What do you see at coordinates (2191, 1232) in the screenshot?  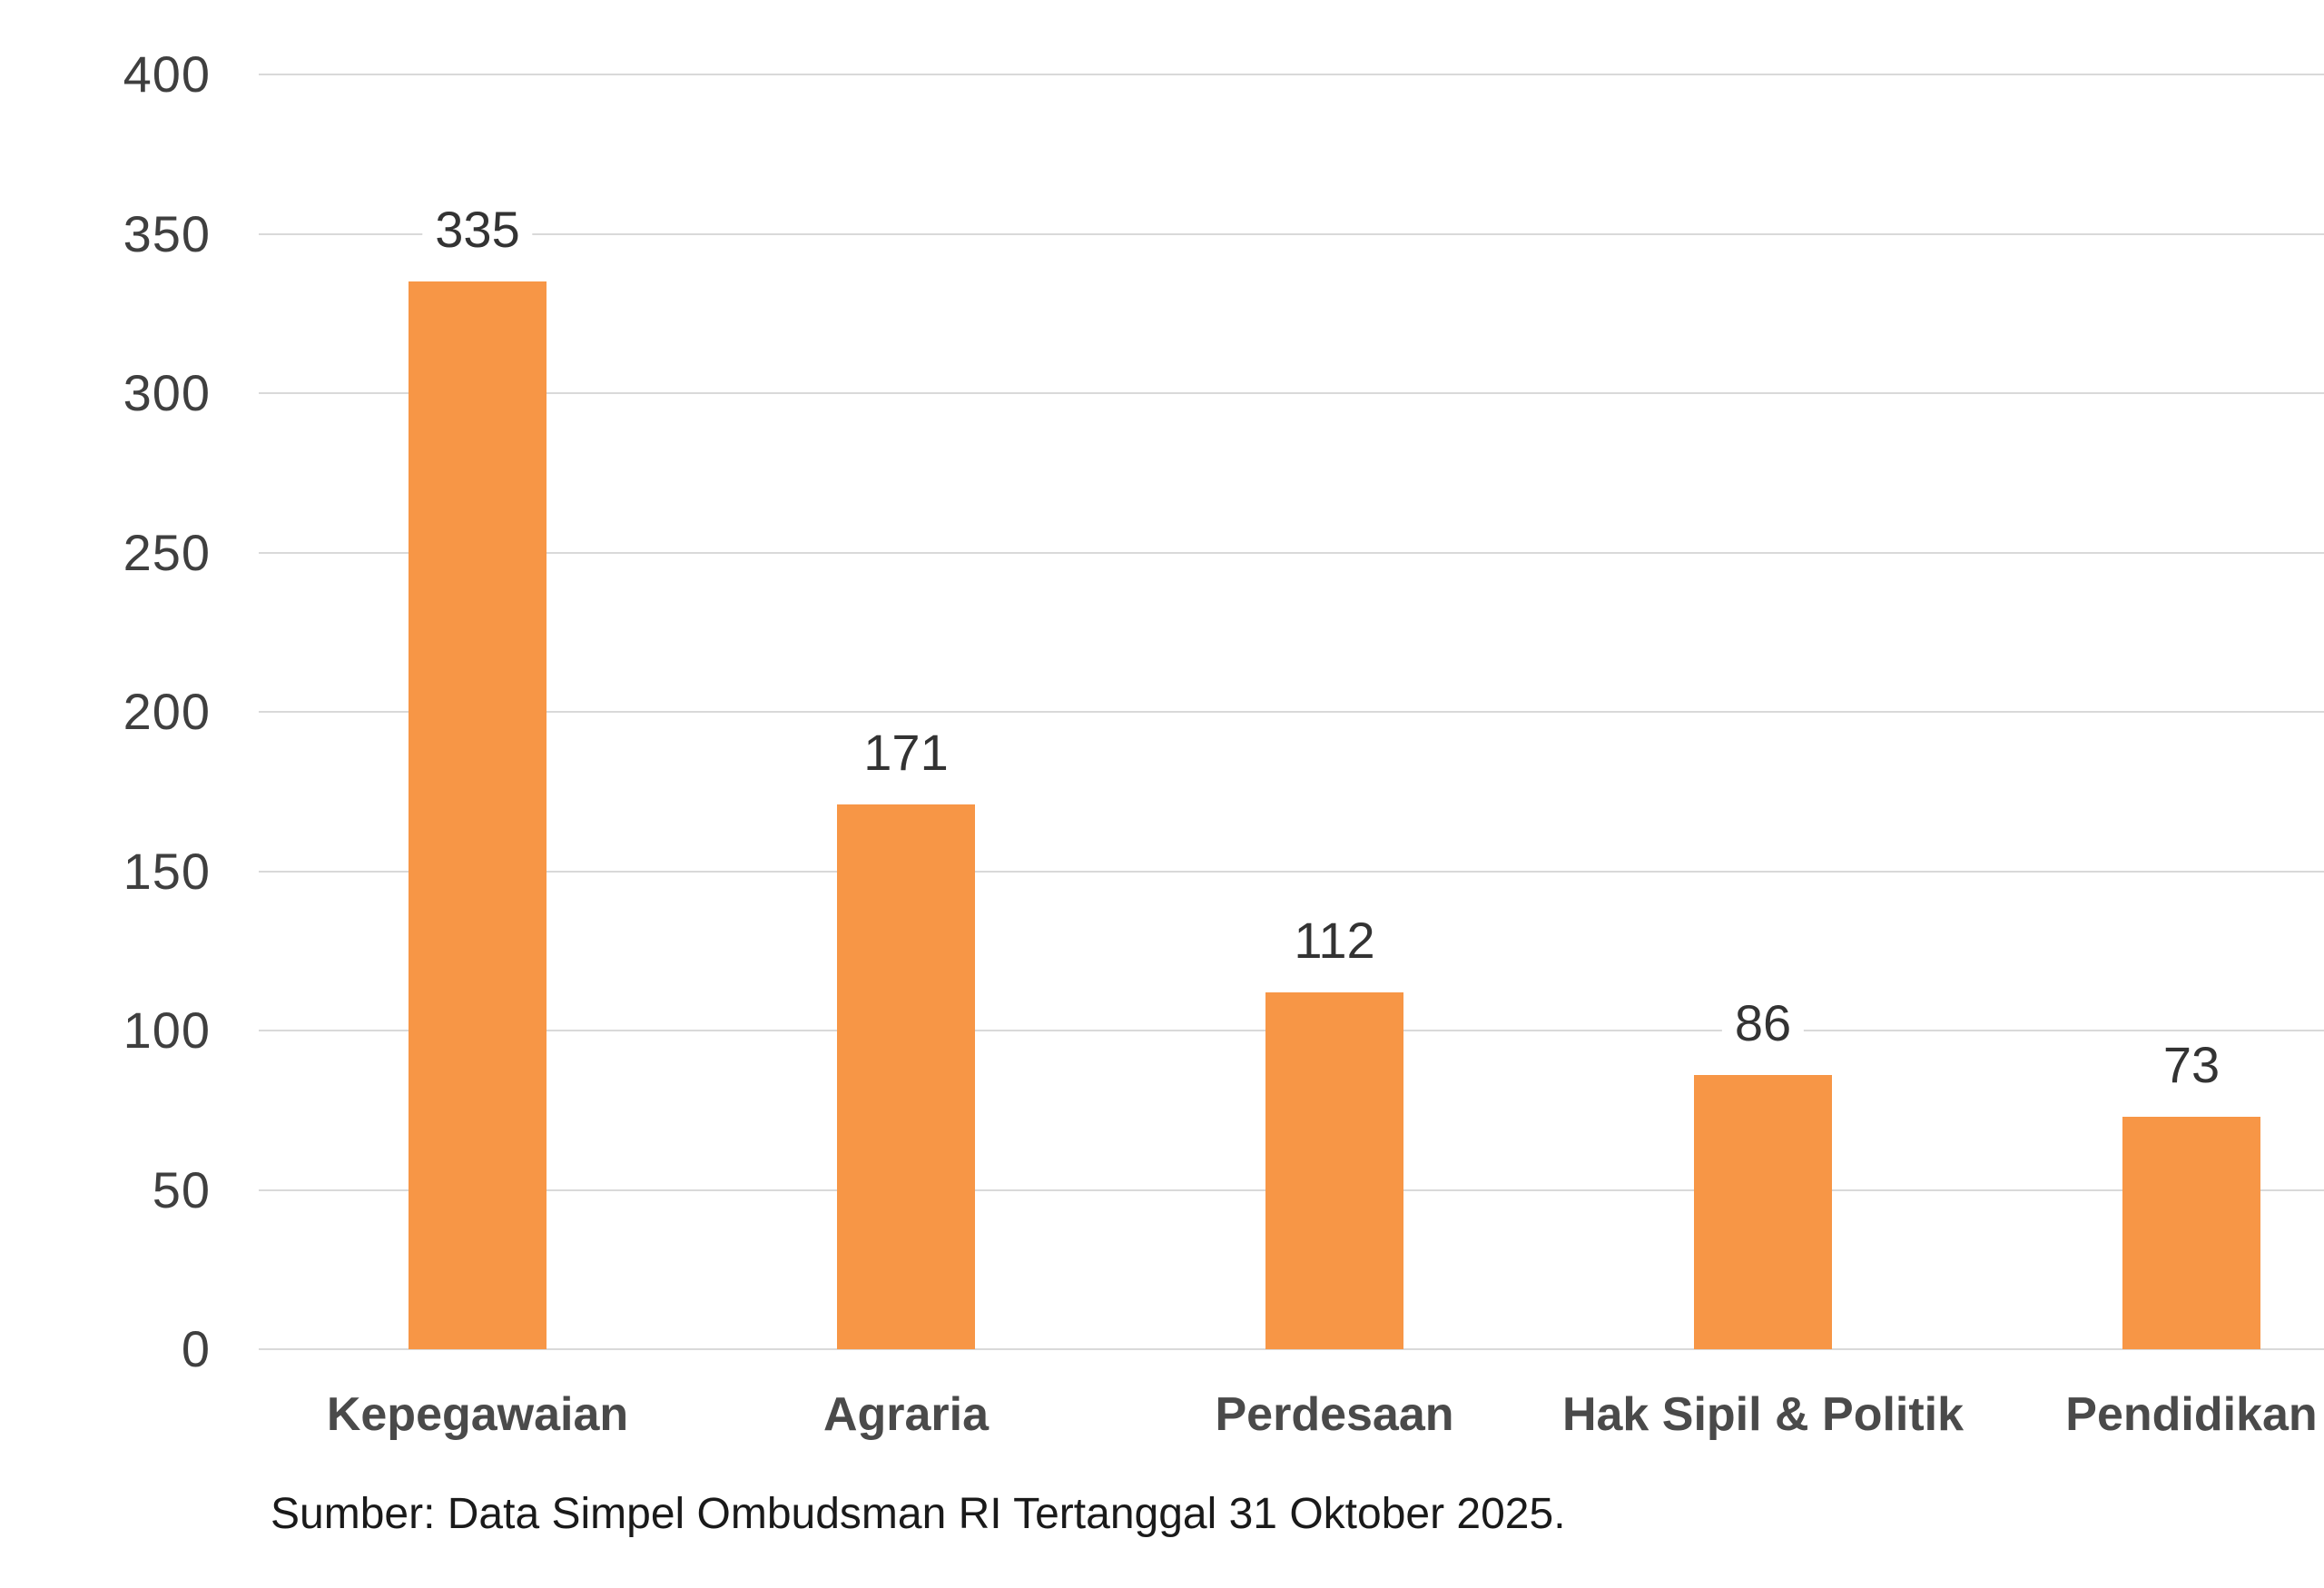 I see `bar-pendidikan` at bounding box center [2191, 1232].